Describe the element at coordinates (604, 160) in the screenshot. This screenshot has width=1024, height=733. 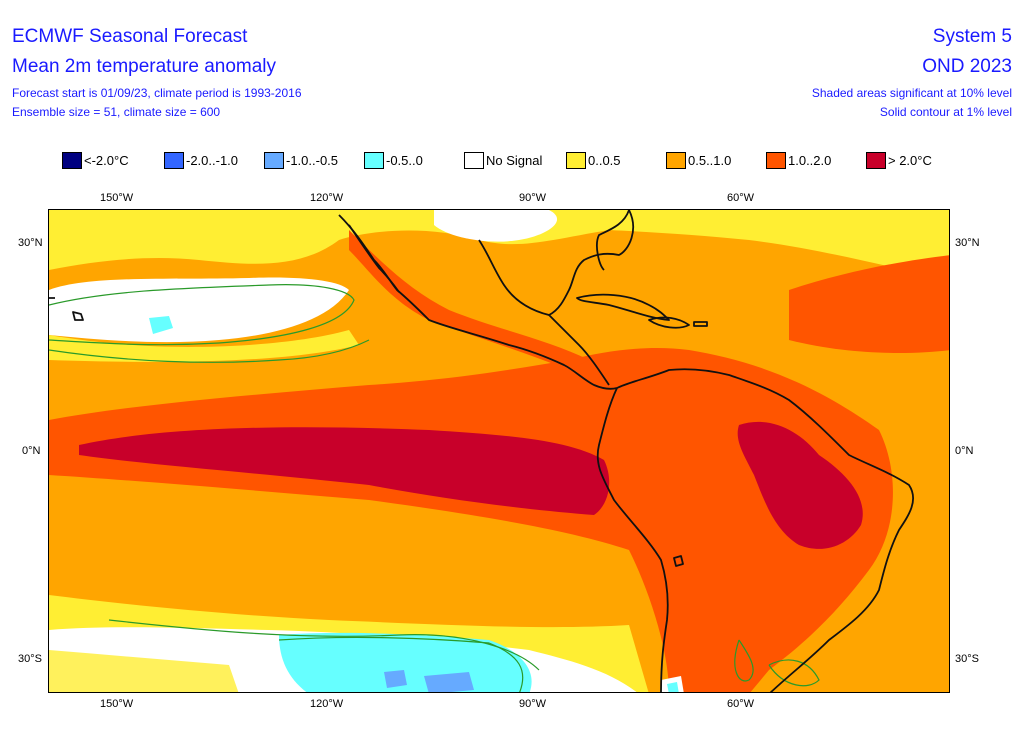
I see `legend-label: 0..0.5` at that location.